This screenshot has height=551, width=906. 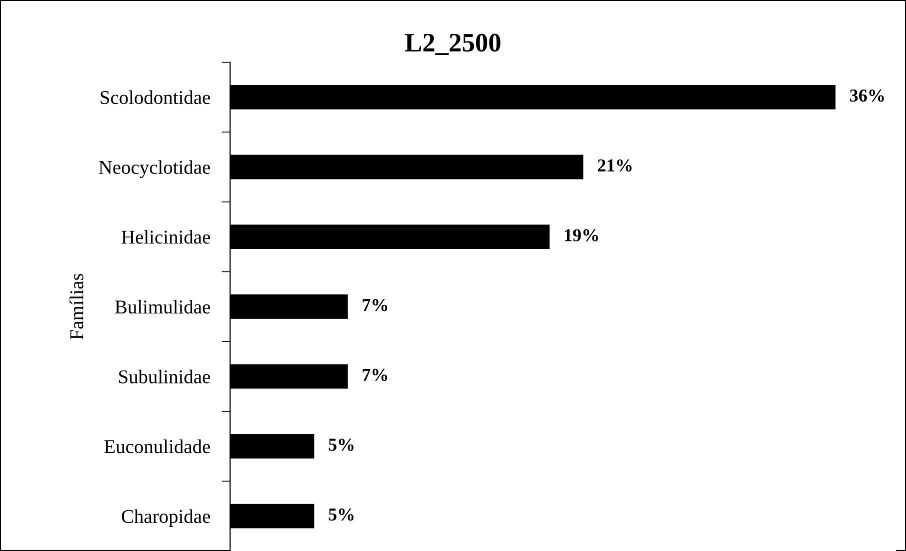 What do you see at coordinates (77, 307) in the screenshot?
I see `y-axis-title: Famílias` at bounding box center [77, 307].